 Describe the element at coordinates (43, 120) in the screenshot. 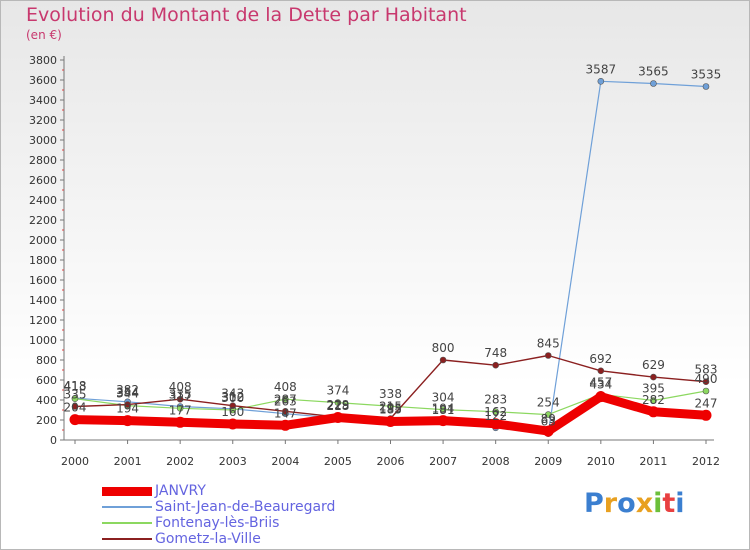

I see `y-tick-label: 3200` at that location.